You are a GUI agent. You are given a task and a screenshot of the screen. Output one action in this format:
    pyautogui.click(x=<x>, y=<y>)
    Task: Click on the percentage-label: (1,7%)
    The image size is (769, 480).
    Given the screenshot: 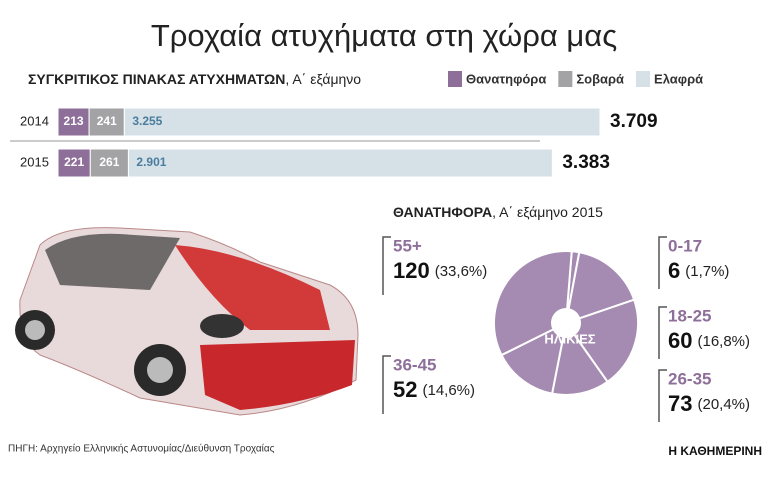 What is the action you would take?
    pyautogui.click(x=707, y=271)
    